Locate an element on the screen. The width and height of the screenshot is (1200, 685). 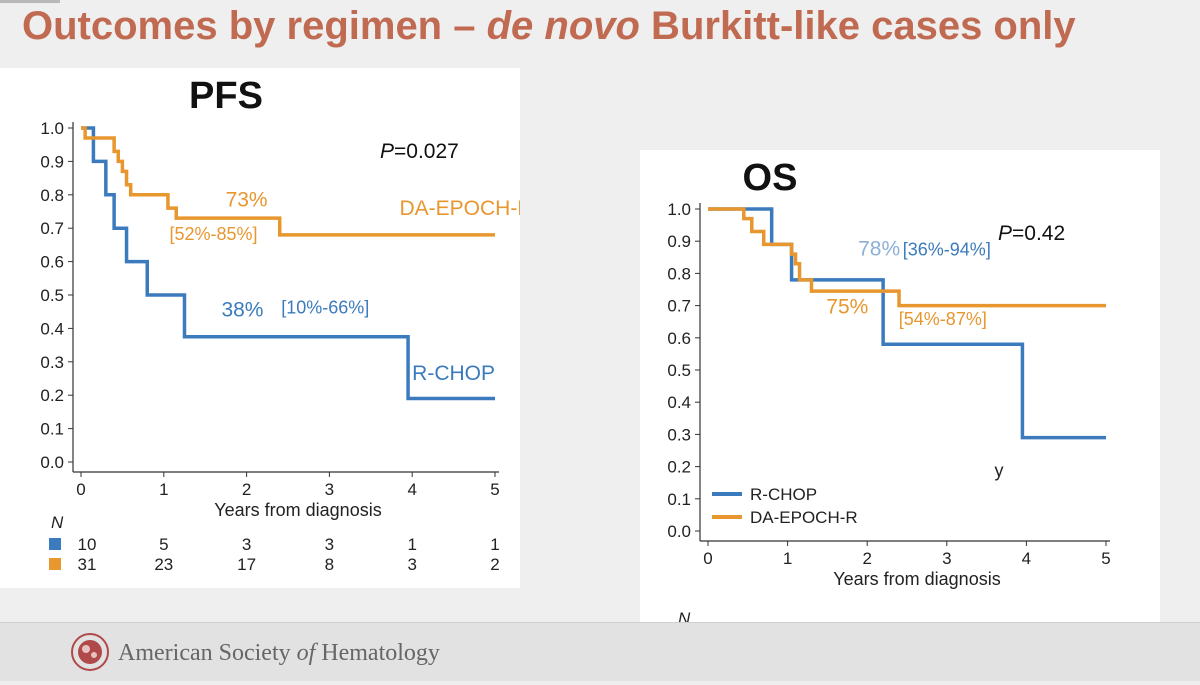
pfs-series-epoch-line is located at coordinates (288, 181).